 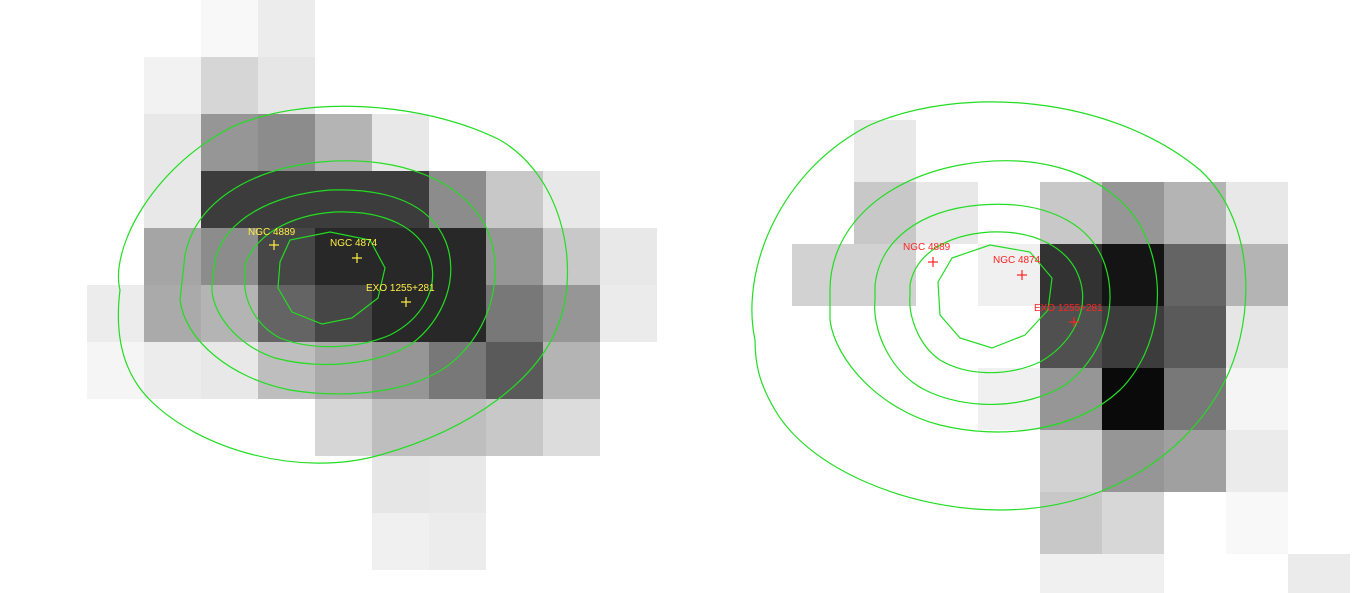 I want to click on right-source-markers: NGC 4889 NGC 4874 EXO 1255+281, so click(x=1003, y=284).